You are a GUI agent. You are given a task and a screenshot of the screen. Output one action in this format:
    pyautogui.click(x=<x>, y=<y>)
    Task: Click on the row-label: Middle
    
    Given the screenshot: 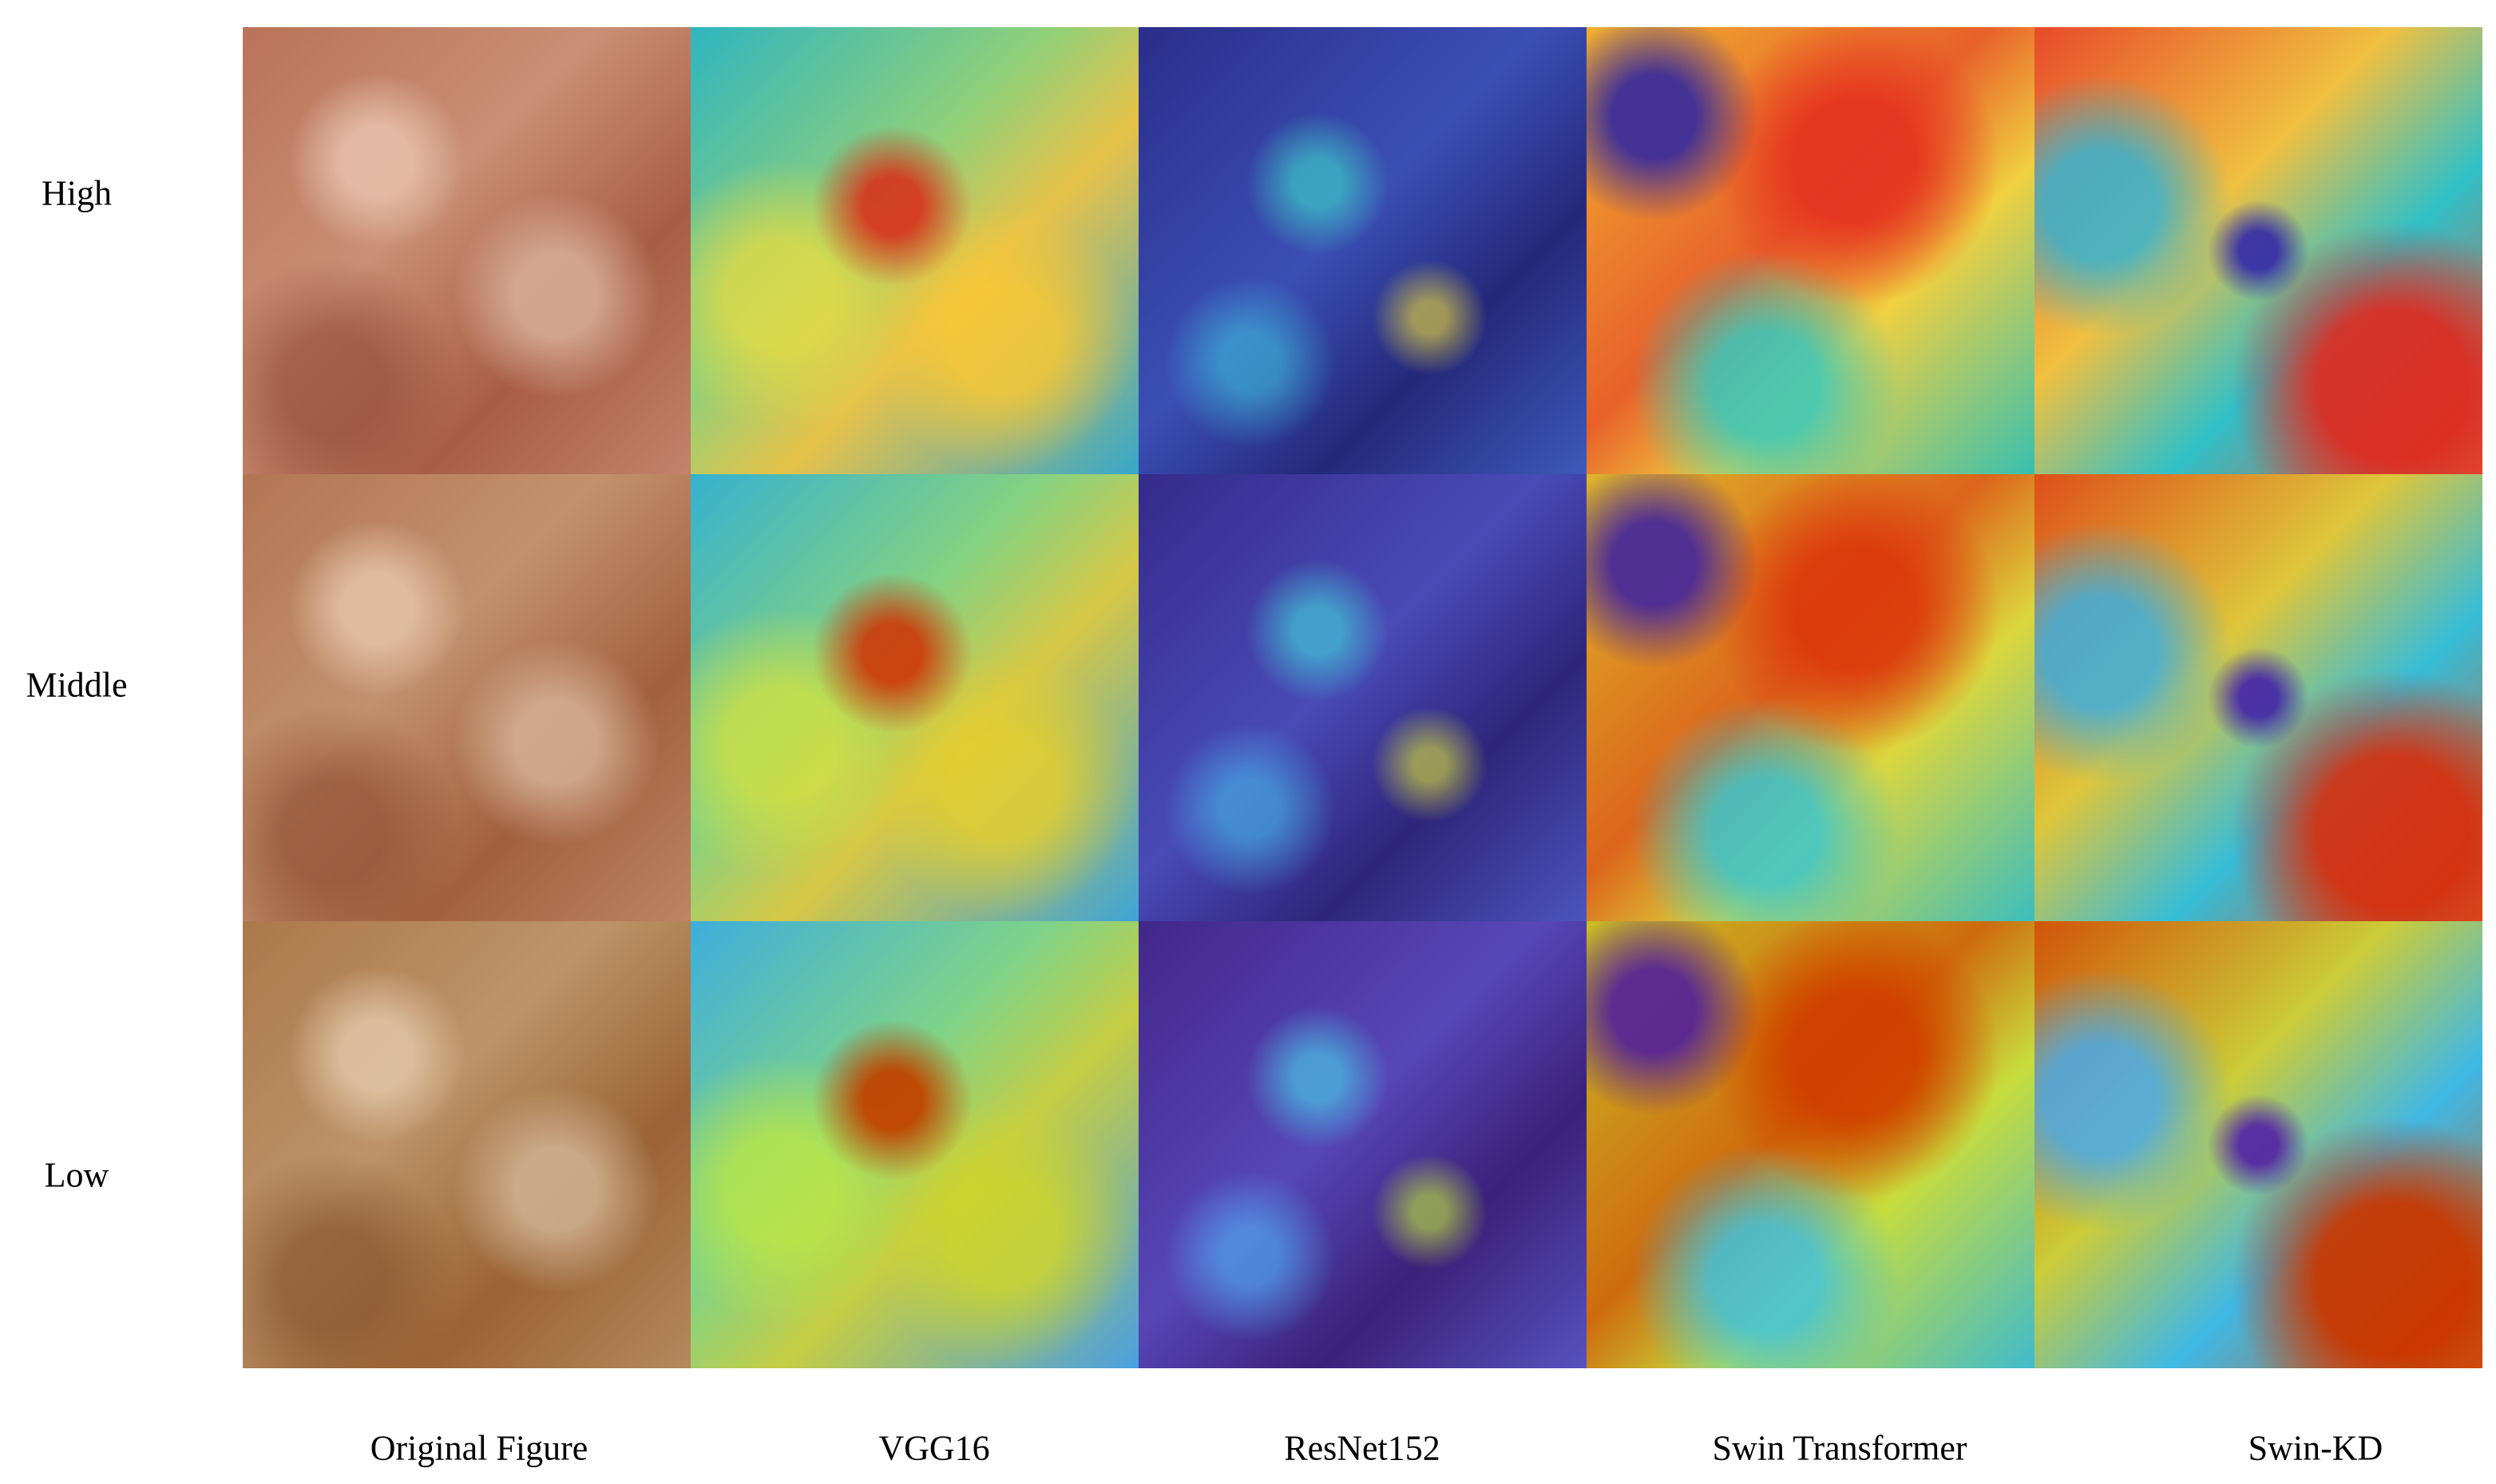 What is the action you would take?
    pyautogui.click(x=77, y=685)
    